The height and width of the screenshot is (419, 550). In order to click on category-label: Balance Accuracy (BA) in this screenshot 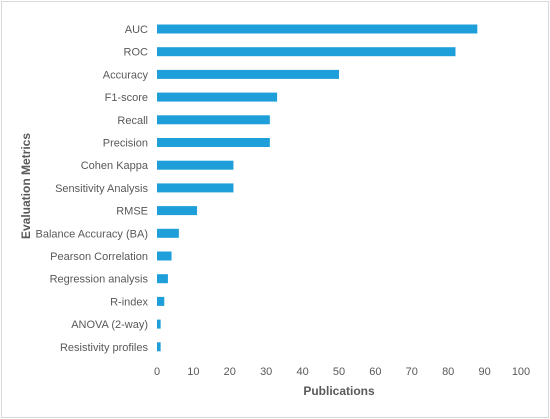, I will do `click(92, 234)`.